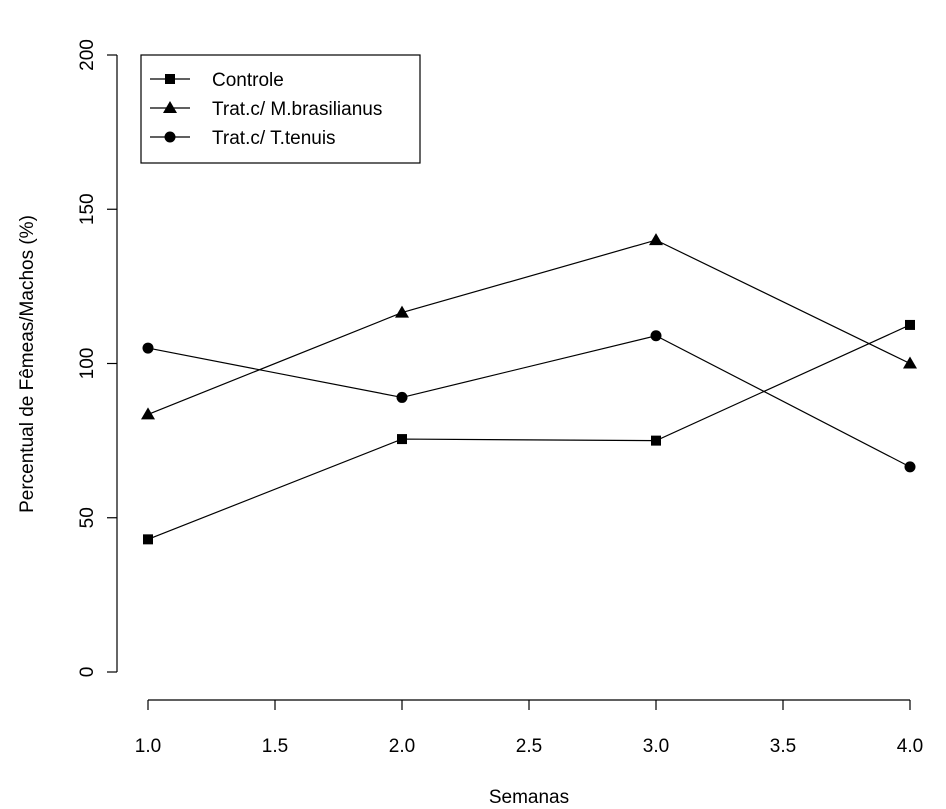 This screenshot has height=809, width=946. I want to click on y-axis-title: Percentual de Fêmeas/Machos (%), so click(27, 364).